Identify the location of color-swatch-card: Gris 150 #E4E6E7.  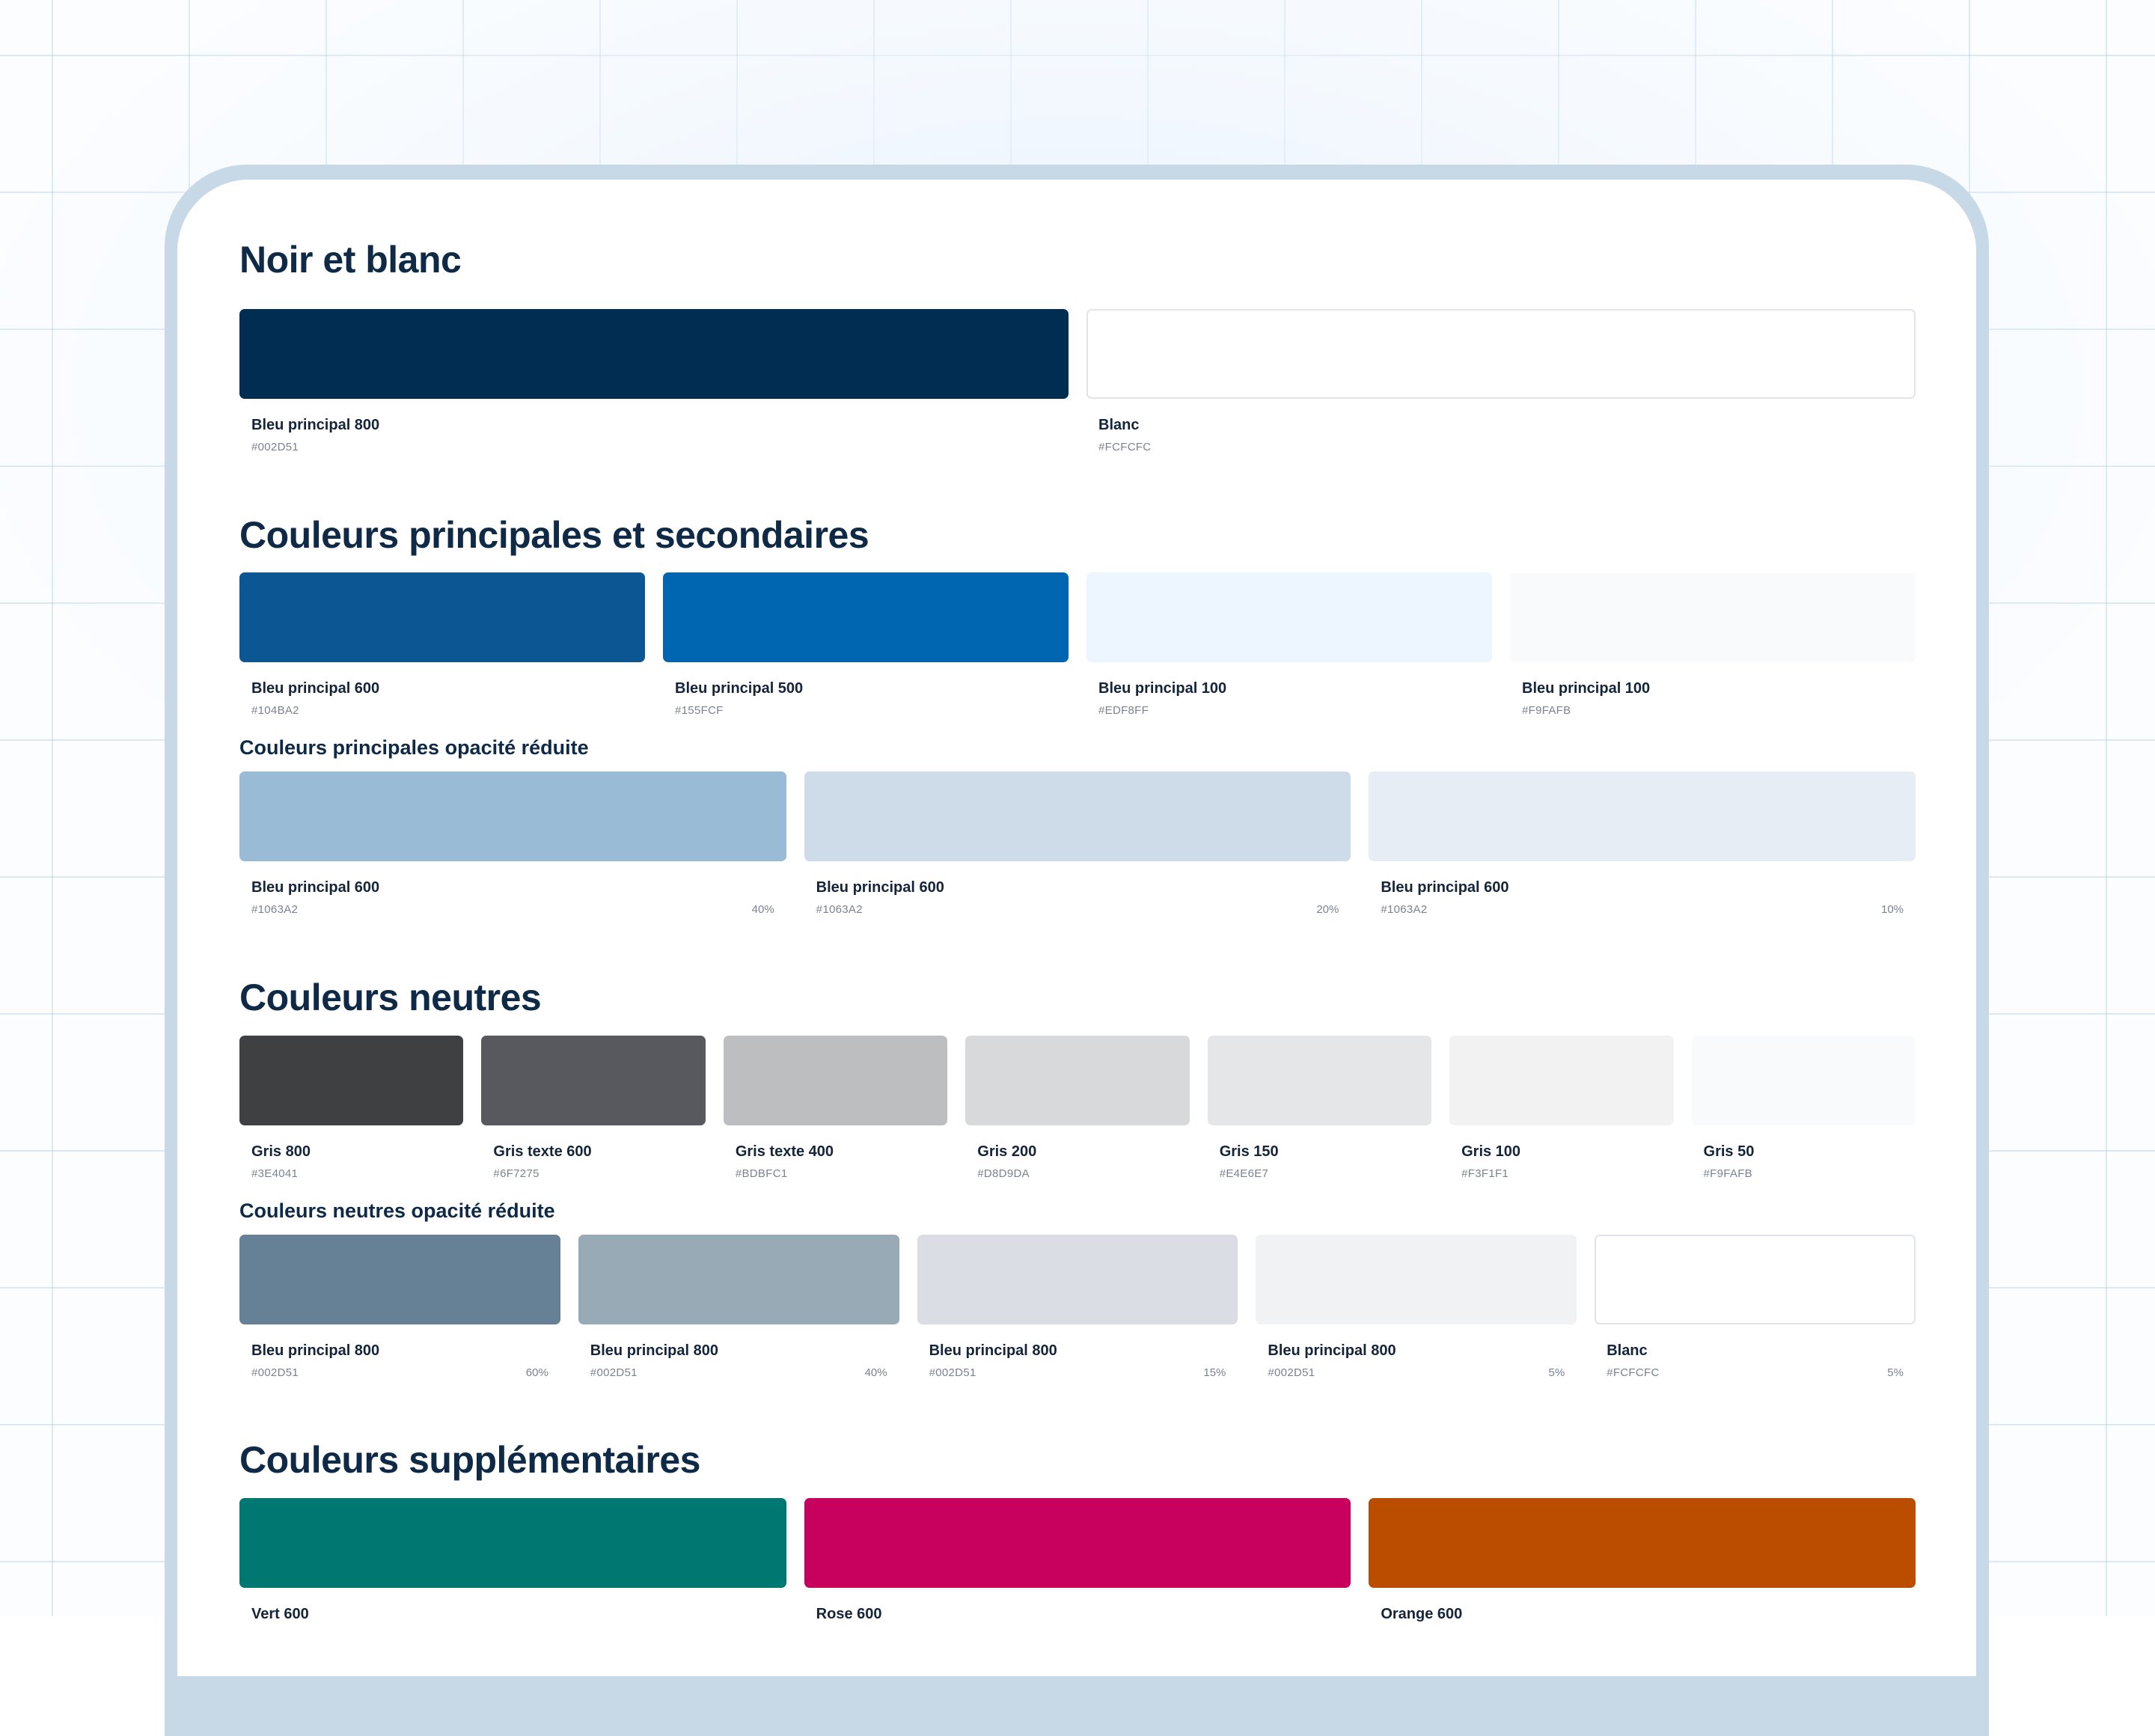
(1319, 1114).